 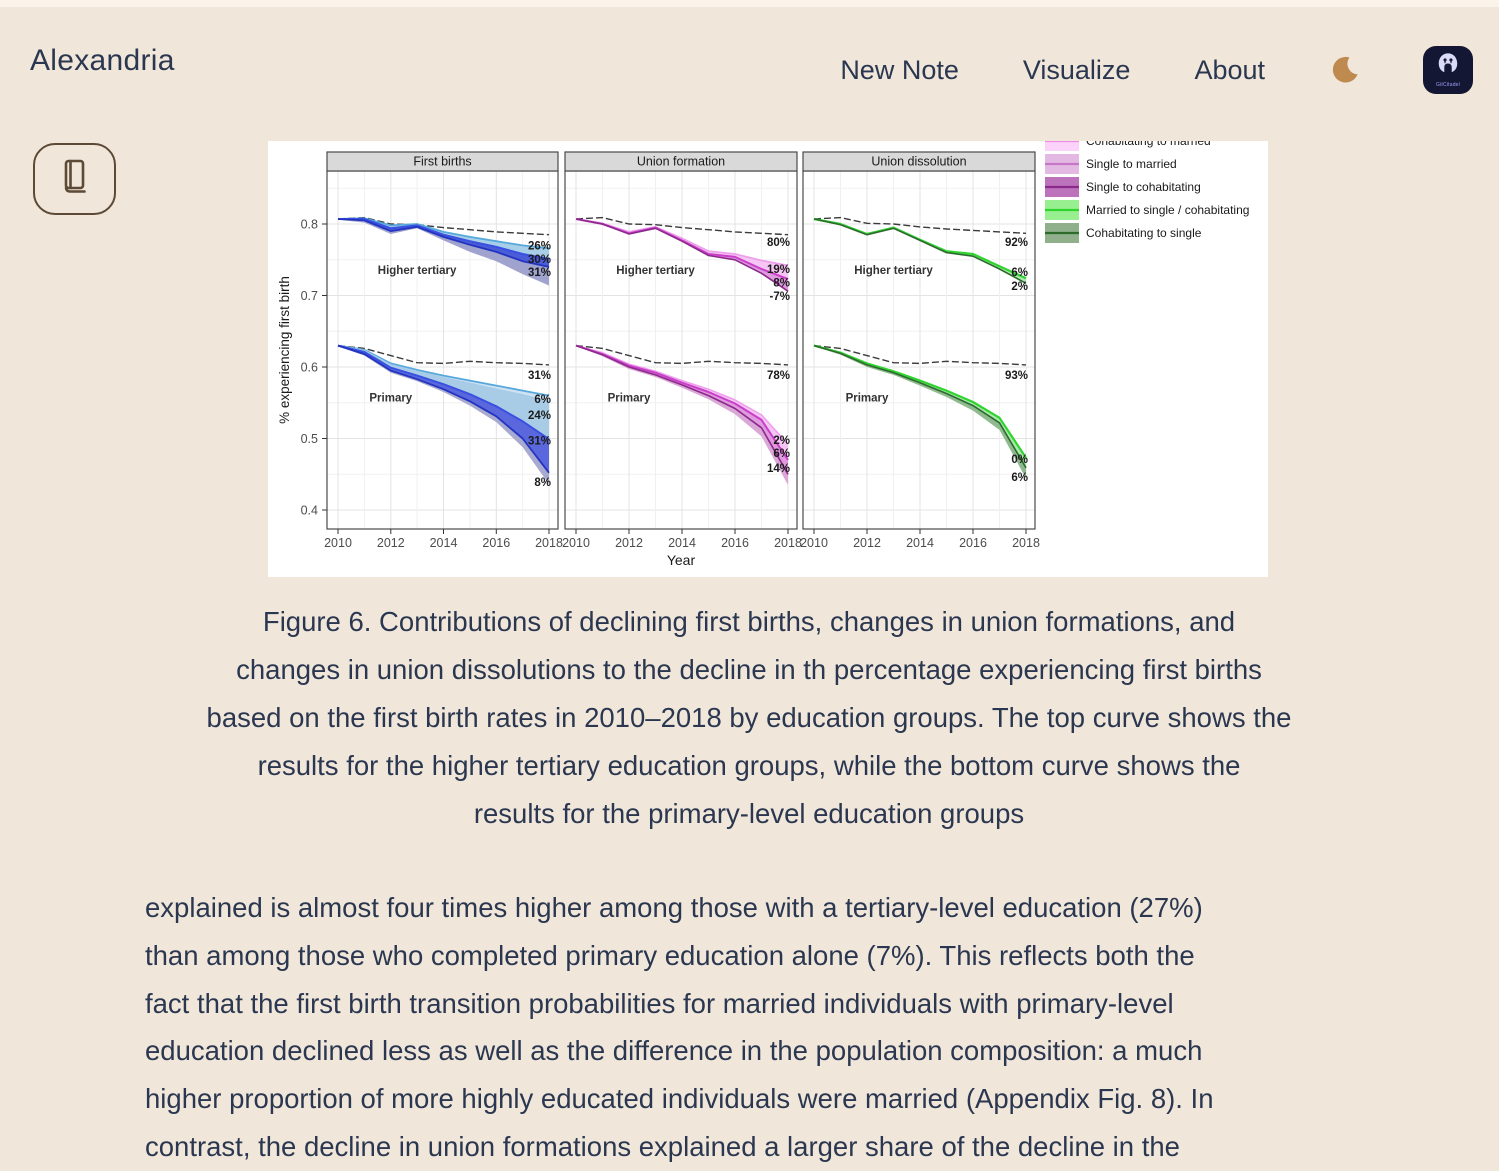 What do you see at coordinates (1448, 66) in the screenshot?
I see `gitcitadel-helmet-icon` at bounding box center [1448, 66].